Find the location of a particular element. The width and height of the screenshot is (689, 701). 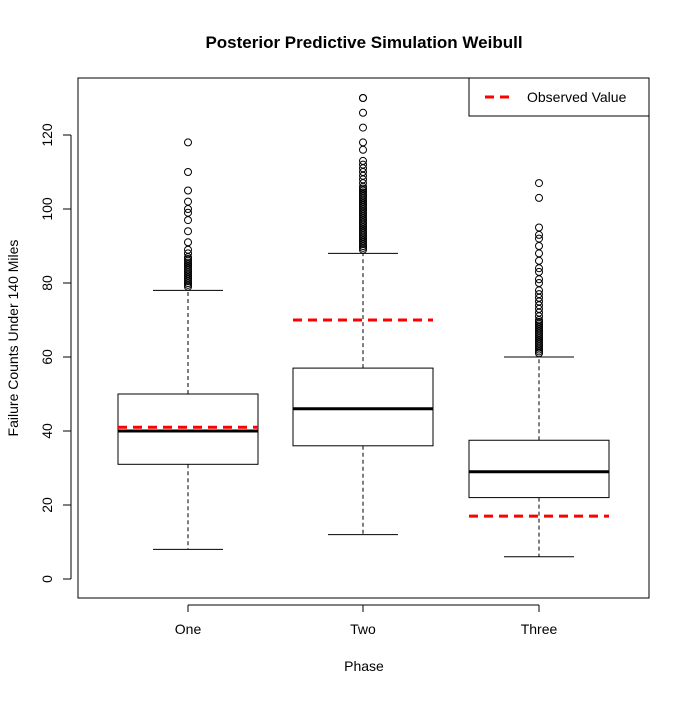

box-two is located at coordinates (363, 315).